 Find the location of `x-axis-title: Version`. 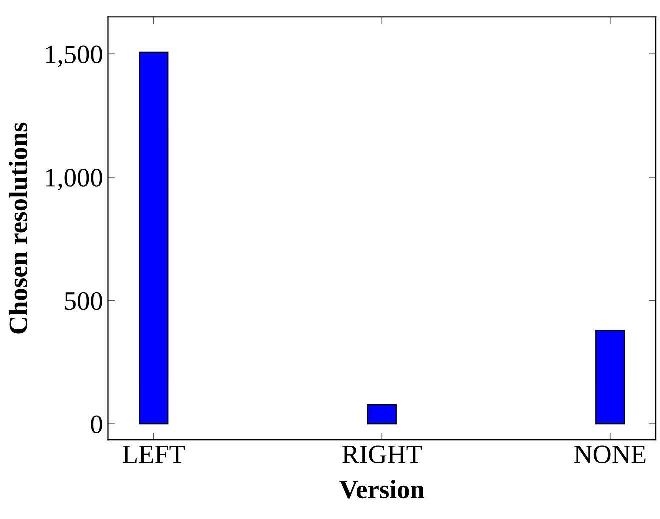

x-axis-title: Version is located at coordinates (382, 489).